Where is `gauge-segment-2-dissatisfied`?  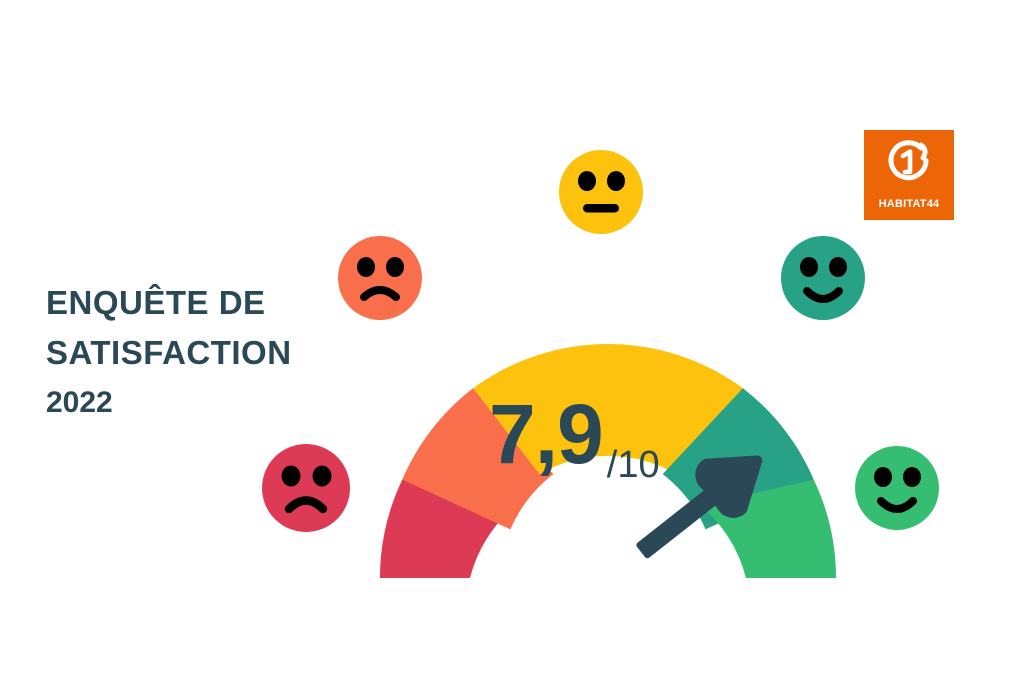 gauge-segment-2-dissatisfied is located at coordinates (478, 459).